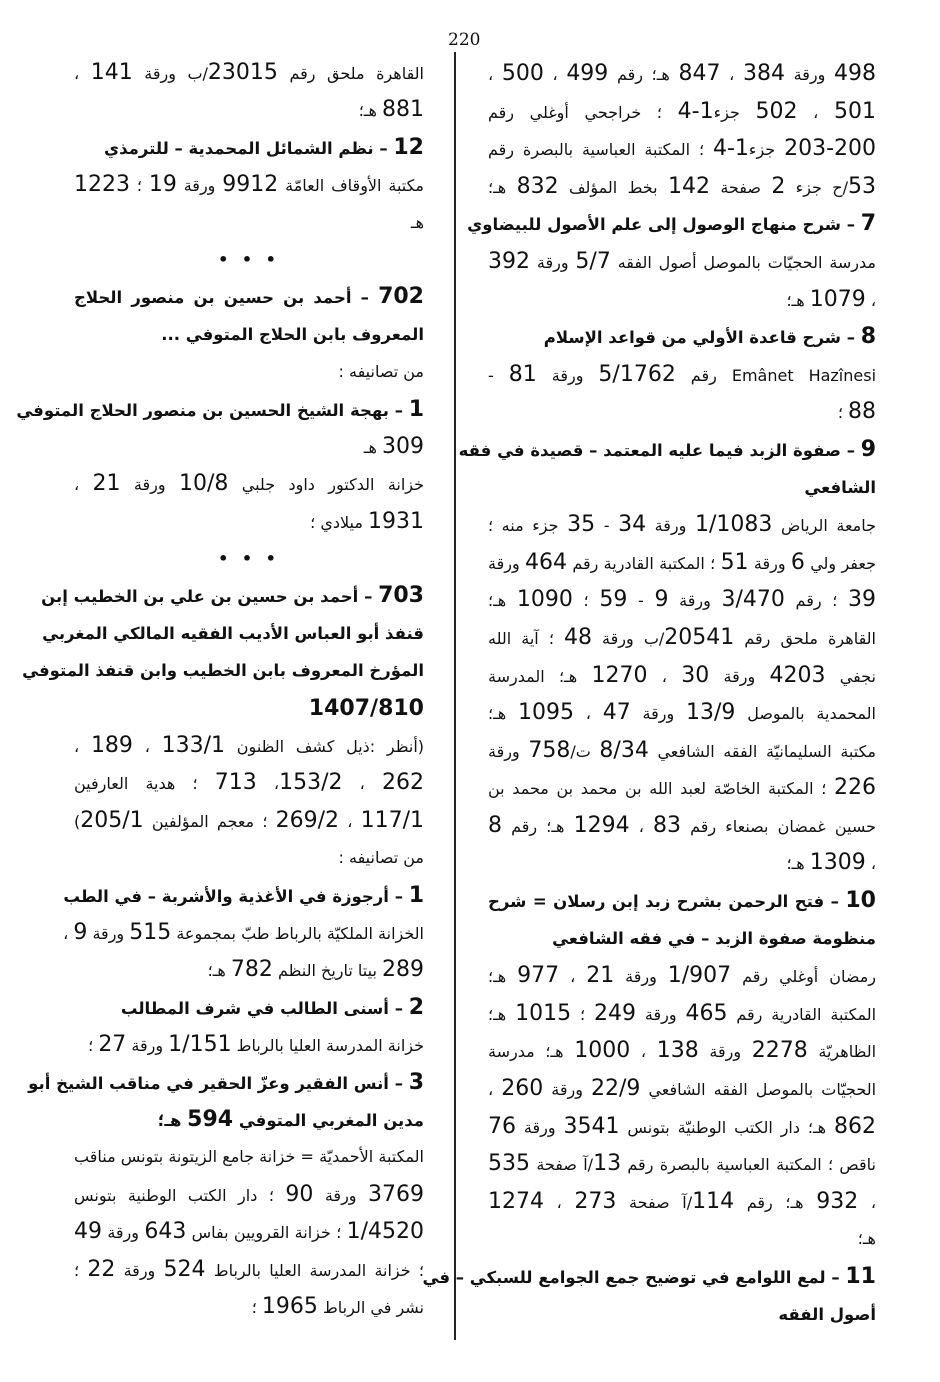 This screenshot has width=940, height=1382. What do you see at coordinates (272, 1007) in the screenshot?
I see `entry-heading-line: 2 – أسنى الطالب في شرف المطالب` at bounding box center [272, 1007].